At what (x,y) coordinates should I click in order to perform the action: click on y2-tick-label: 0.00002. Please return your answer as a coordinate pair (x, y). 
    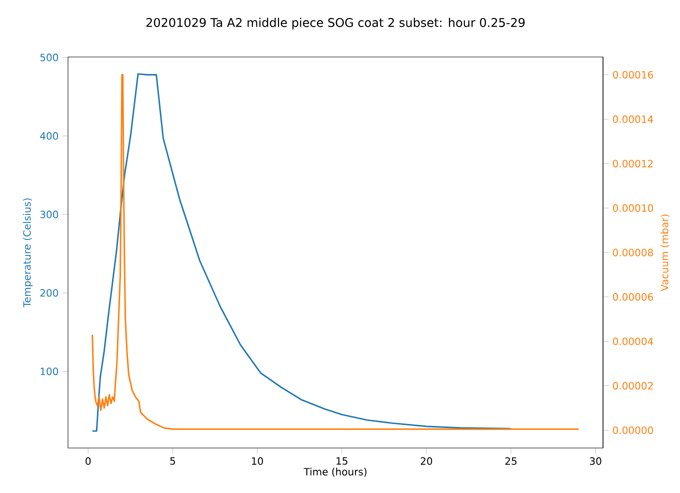
    Looking at the image, I should click on (632, 386).